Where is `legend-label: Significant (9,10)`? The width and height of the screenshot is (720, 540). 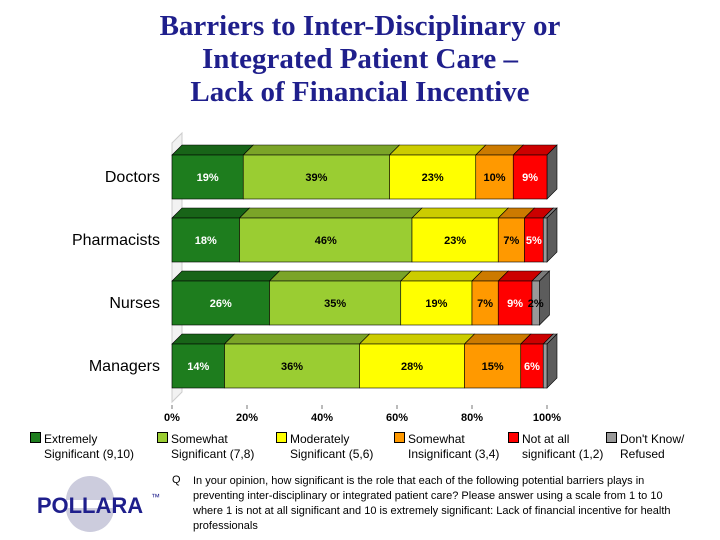
legend-label: Significant (9,10) is located at coordinates (89, 454).